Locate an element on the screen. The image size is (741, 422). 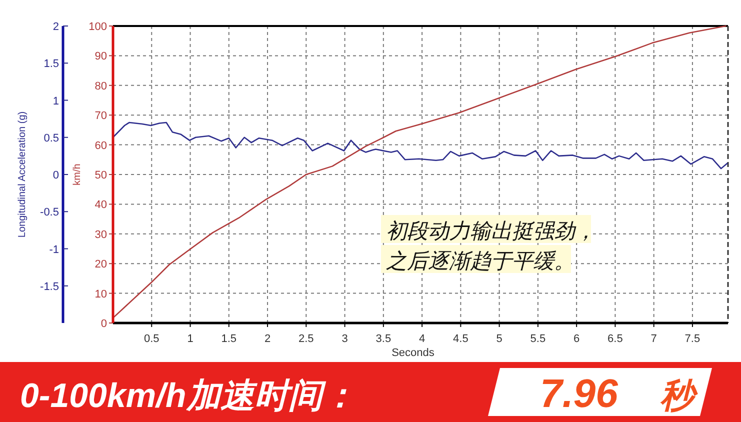
y2-tick-label: 0 is located at coordinates (103, 324).